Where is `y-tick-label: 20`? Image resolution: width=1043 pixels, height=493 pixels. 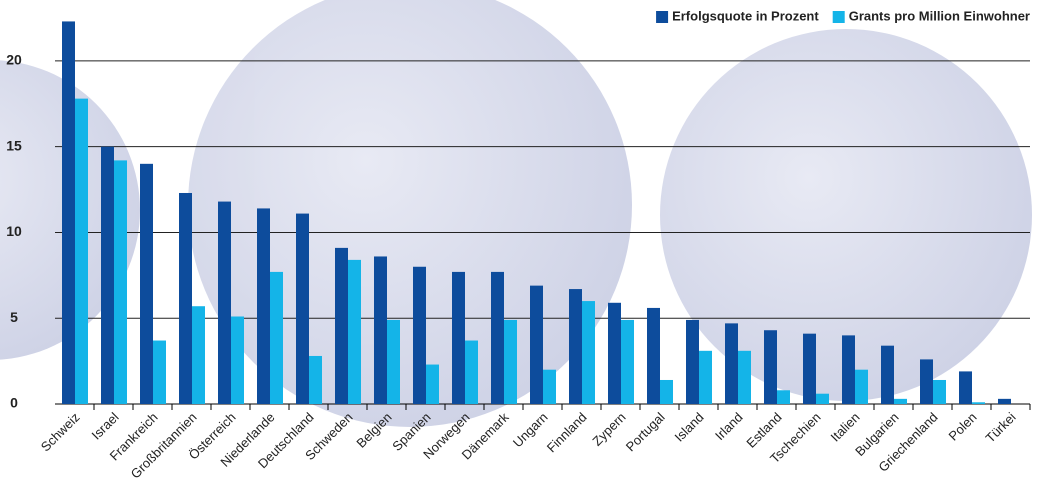
y-tick-label: 20 is located at coordinates (14, 60).